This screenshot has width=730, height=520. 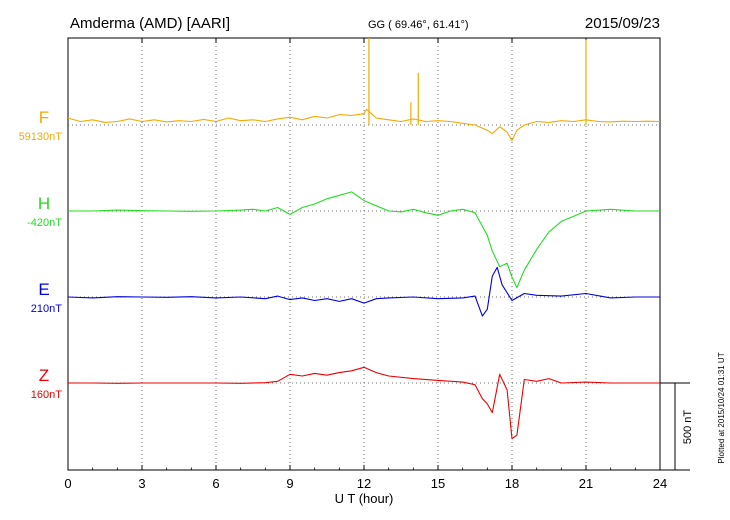 I want to click on x-tick-label: 3, so click(x=141, y=483).